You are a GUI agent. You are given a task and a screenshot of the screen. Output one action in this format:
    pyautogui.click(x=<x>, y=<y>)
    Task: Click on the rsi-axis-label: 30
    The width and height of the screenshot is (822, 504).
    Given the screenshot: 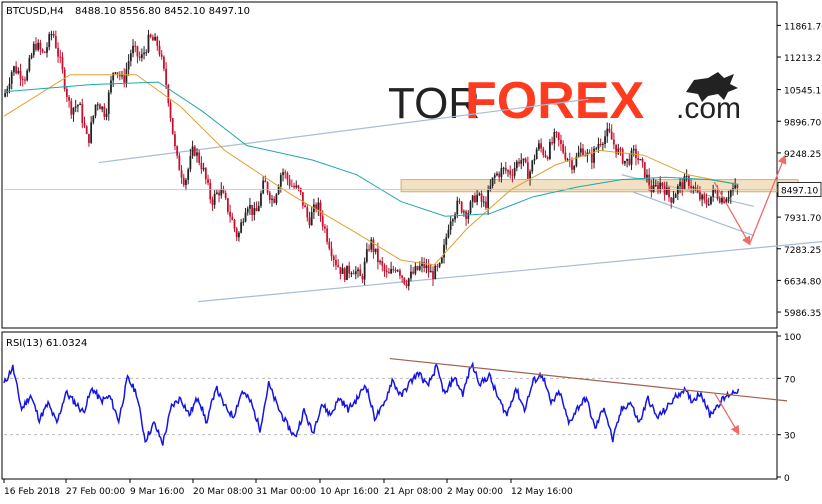 What is the action you would take?
    pyautogui.click(x=790, y=437)
    